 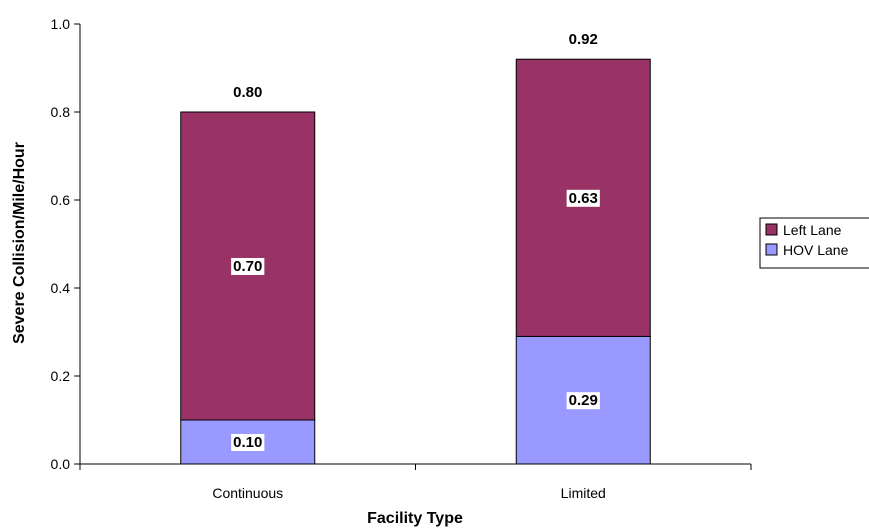 What do you see at coordinates (415, 518) in the screenshot?
I see `x-axis-title: Facility Type` at bounding box center [415, 518].